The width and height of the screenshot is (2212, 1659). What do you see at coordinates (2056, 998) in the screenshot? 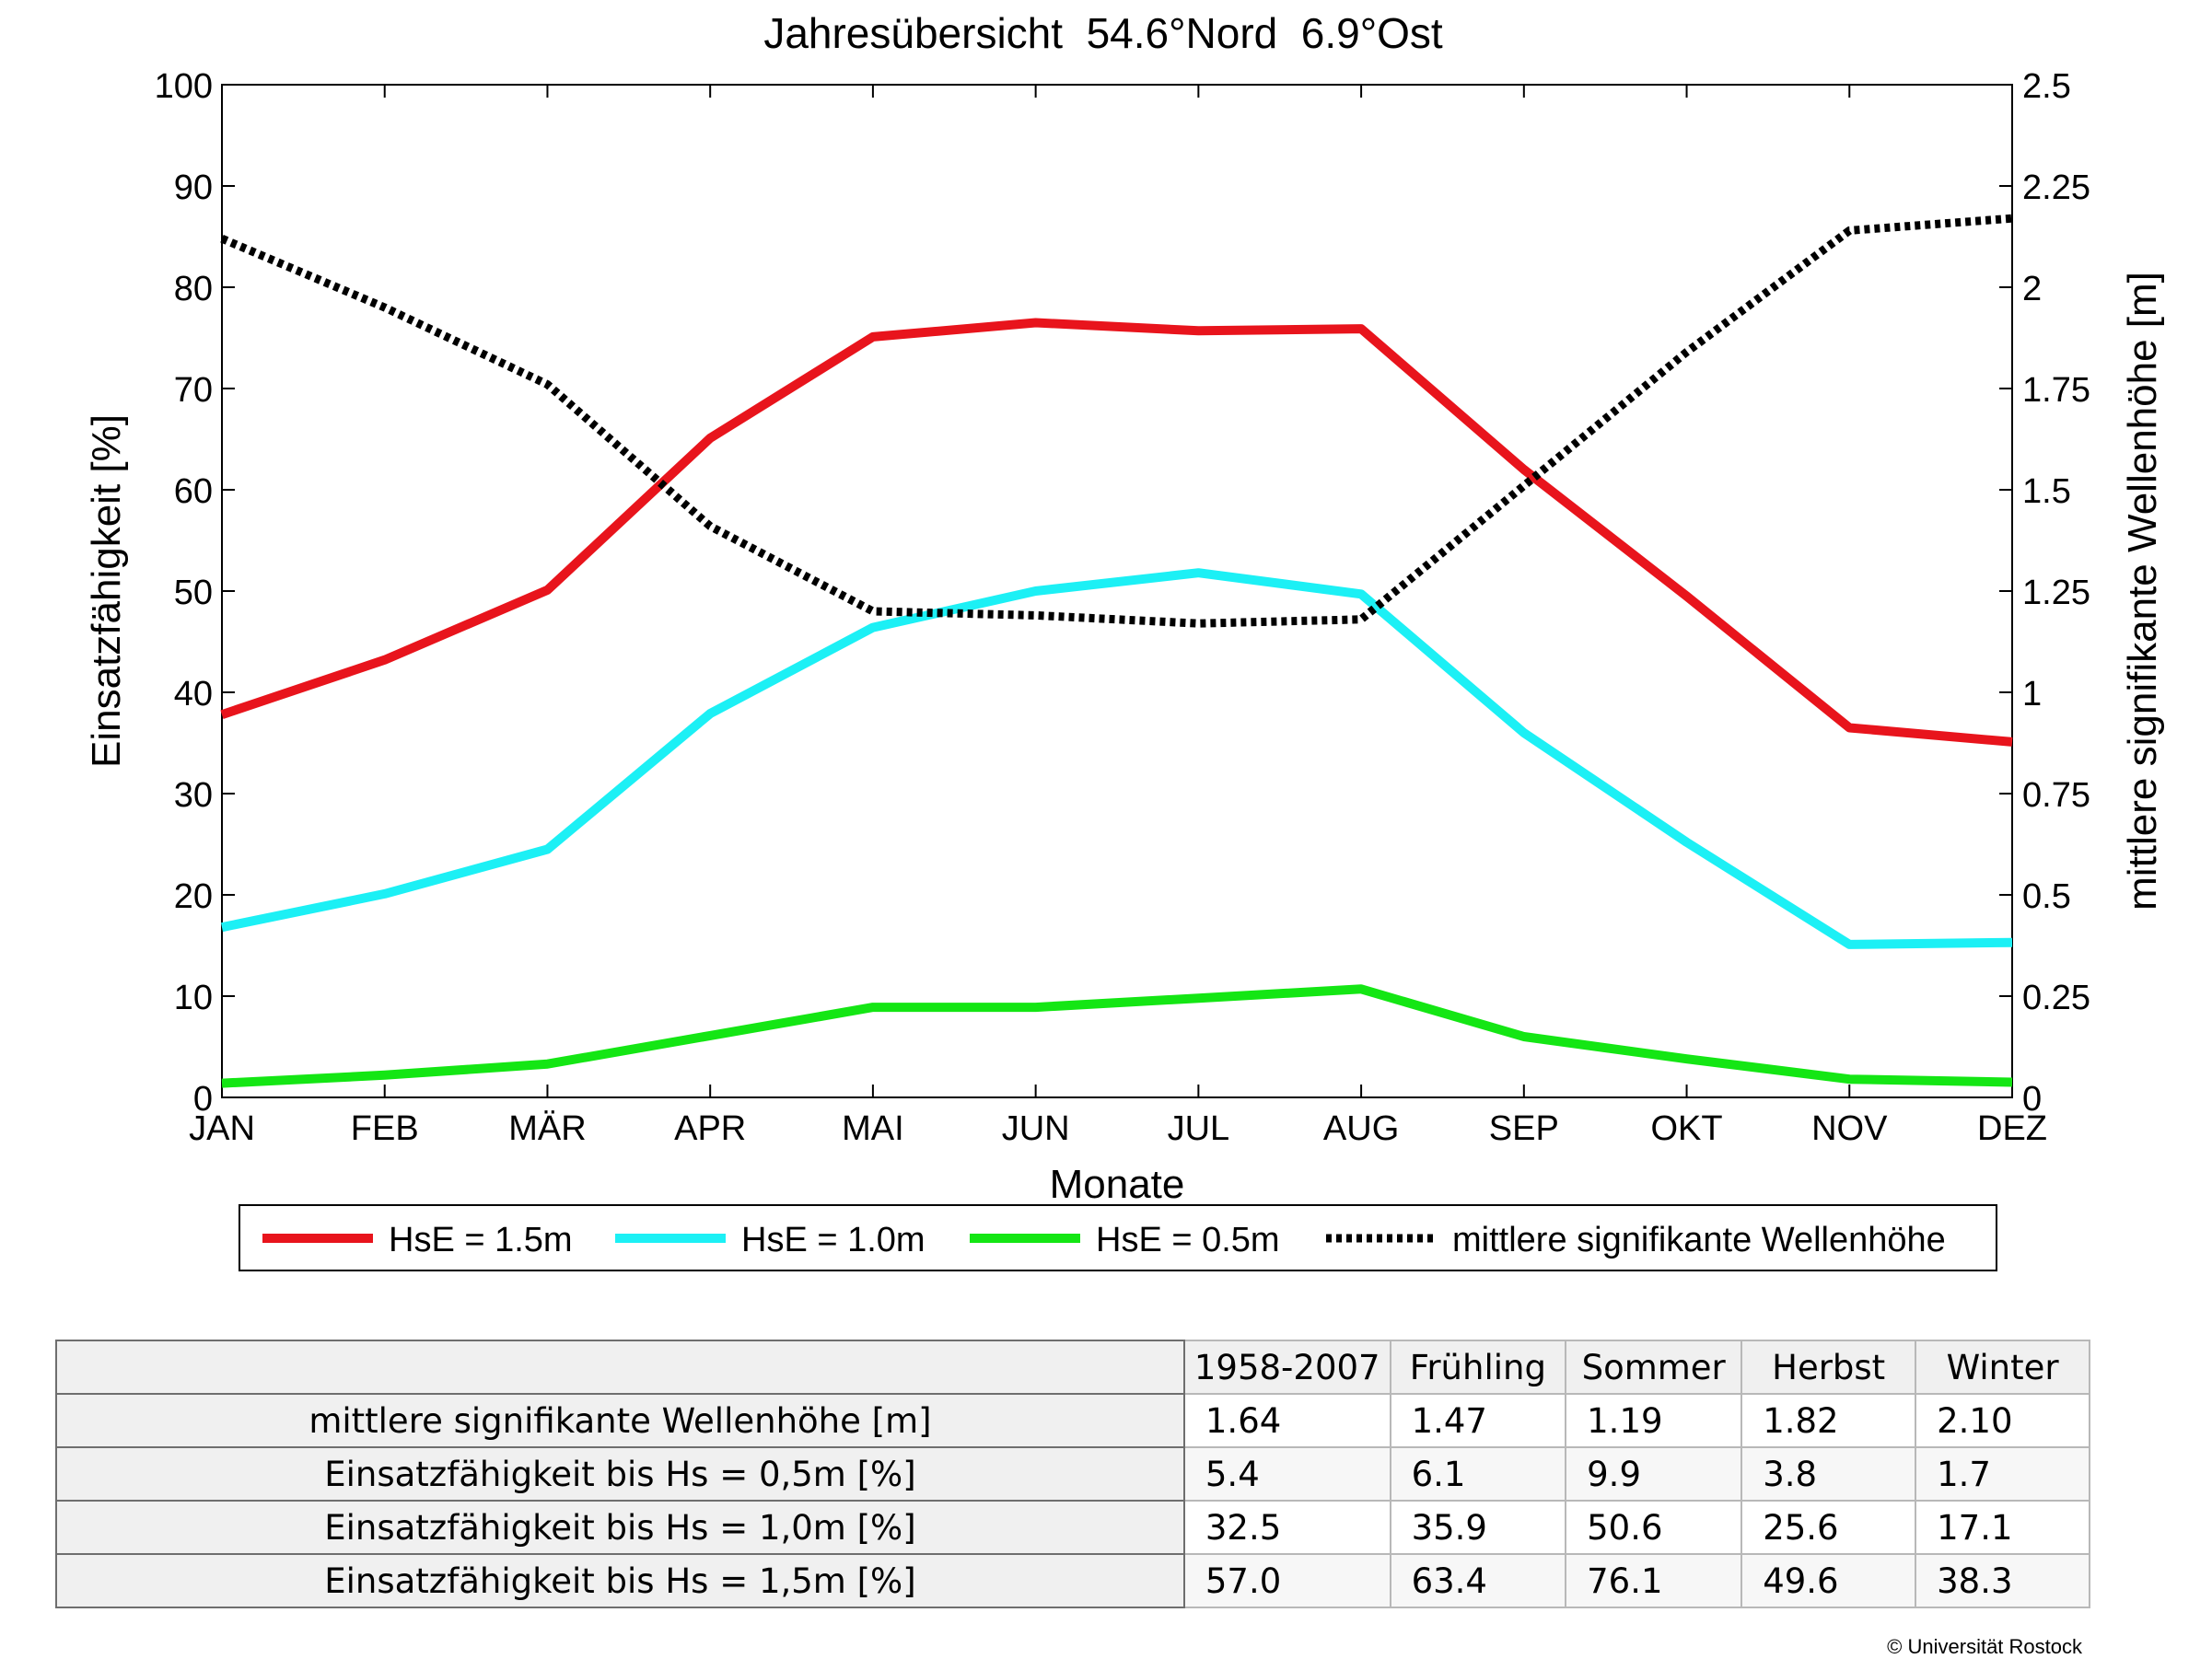
I see `y-right-tick-label: 0.25` at bounding box center [2056, 998].